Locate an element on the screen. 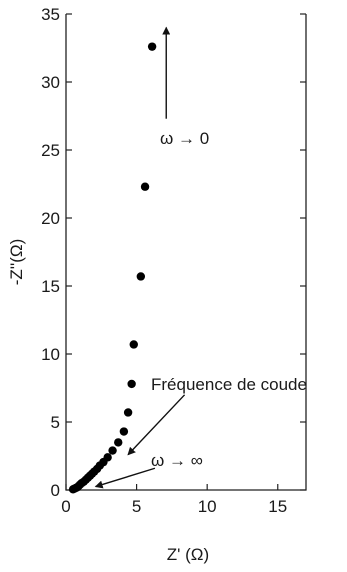 The width and height of the screenshot is (347, 572). y-tick-label: 20 is located at coordinates (50, 218).